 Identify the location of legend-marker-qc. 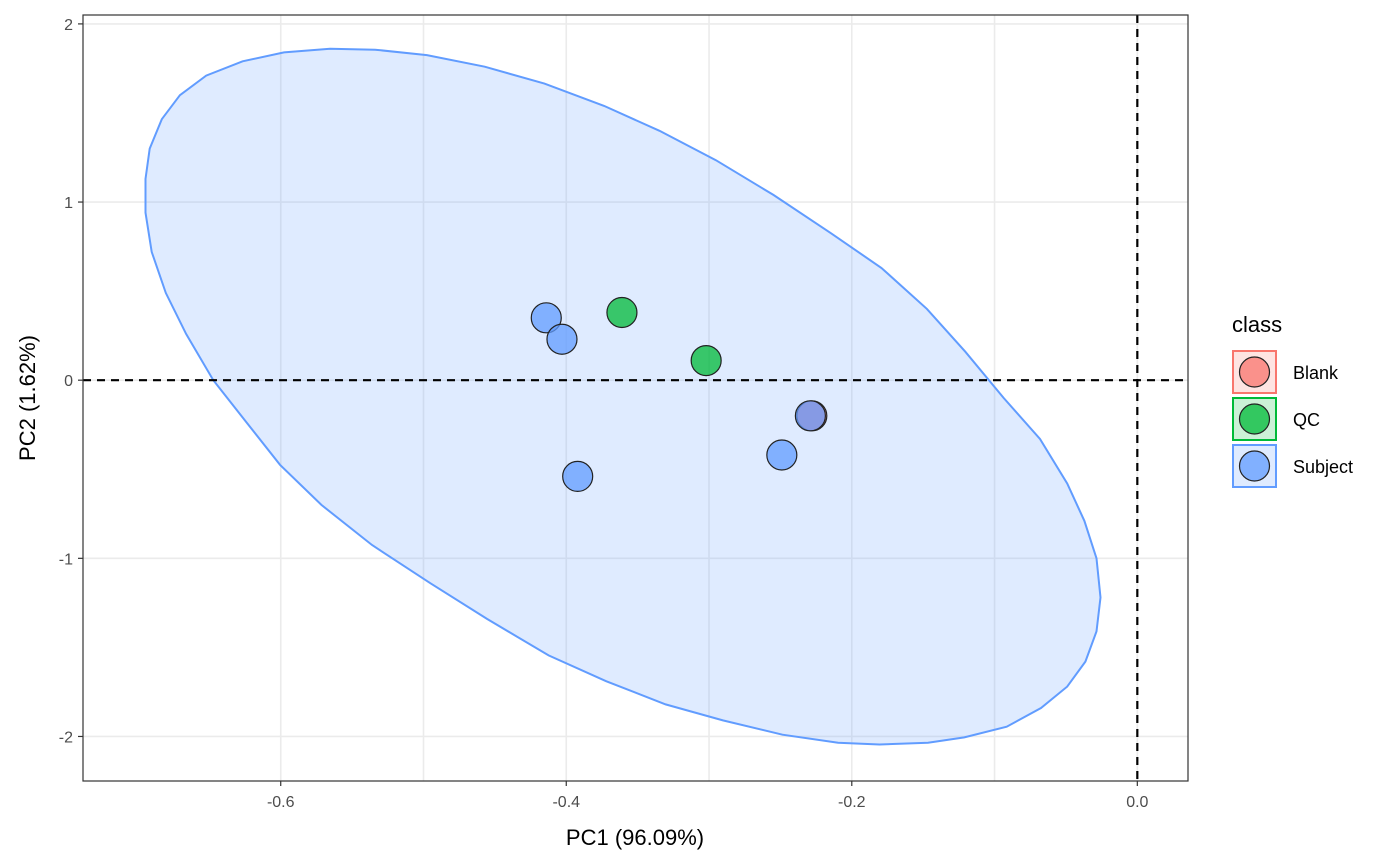
(1254, 419).